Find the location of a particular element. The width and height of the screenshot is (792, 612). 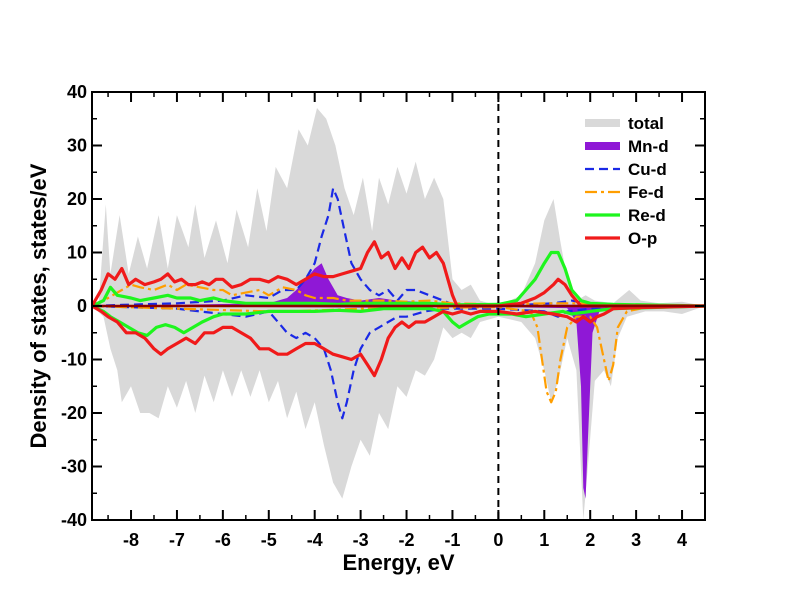

x-tick-label: -3 is located at coordinates (361, 540).